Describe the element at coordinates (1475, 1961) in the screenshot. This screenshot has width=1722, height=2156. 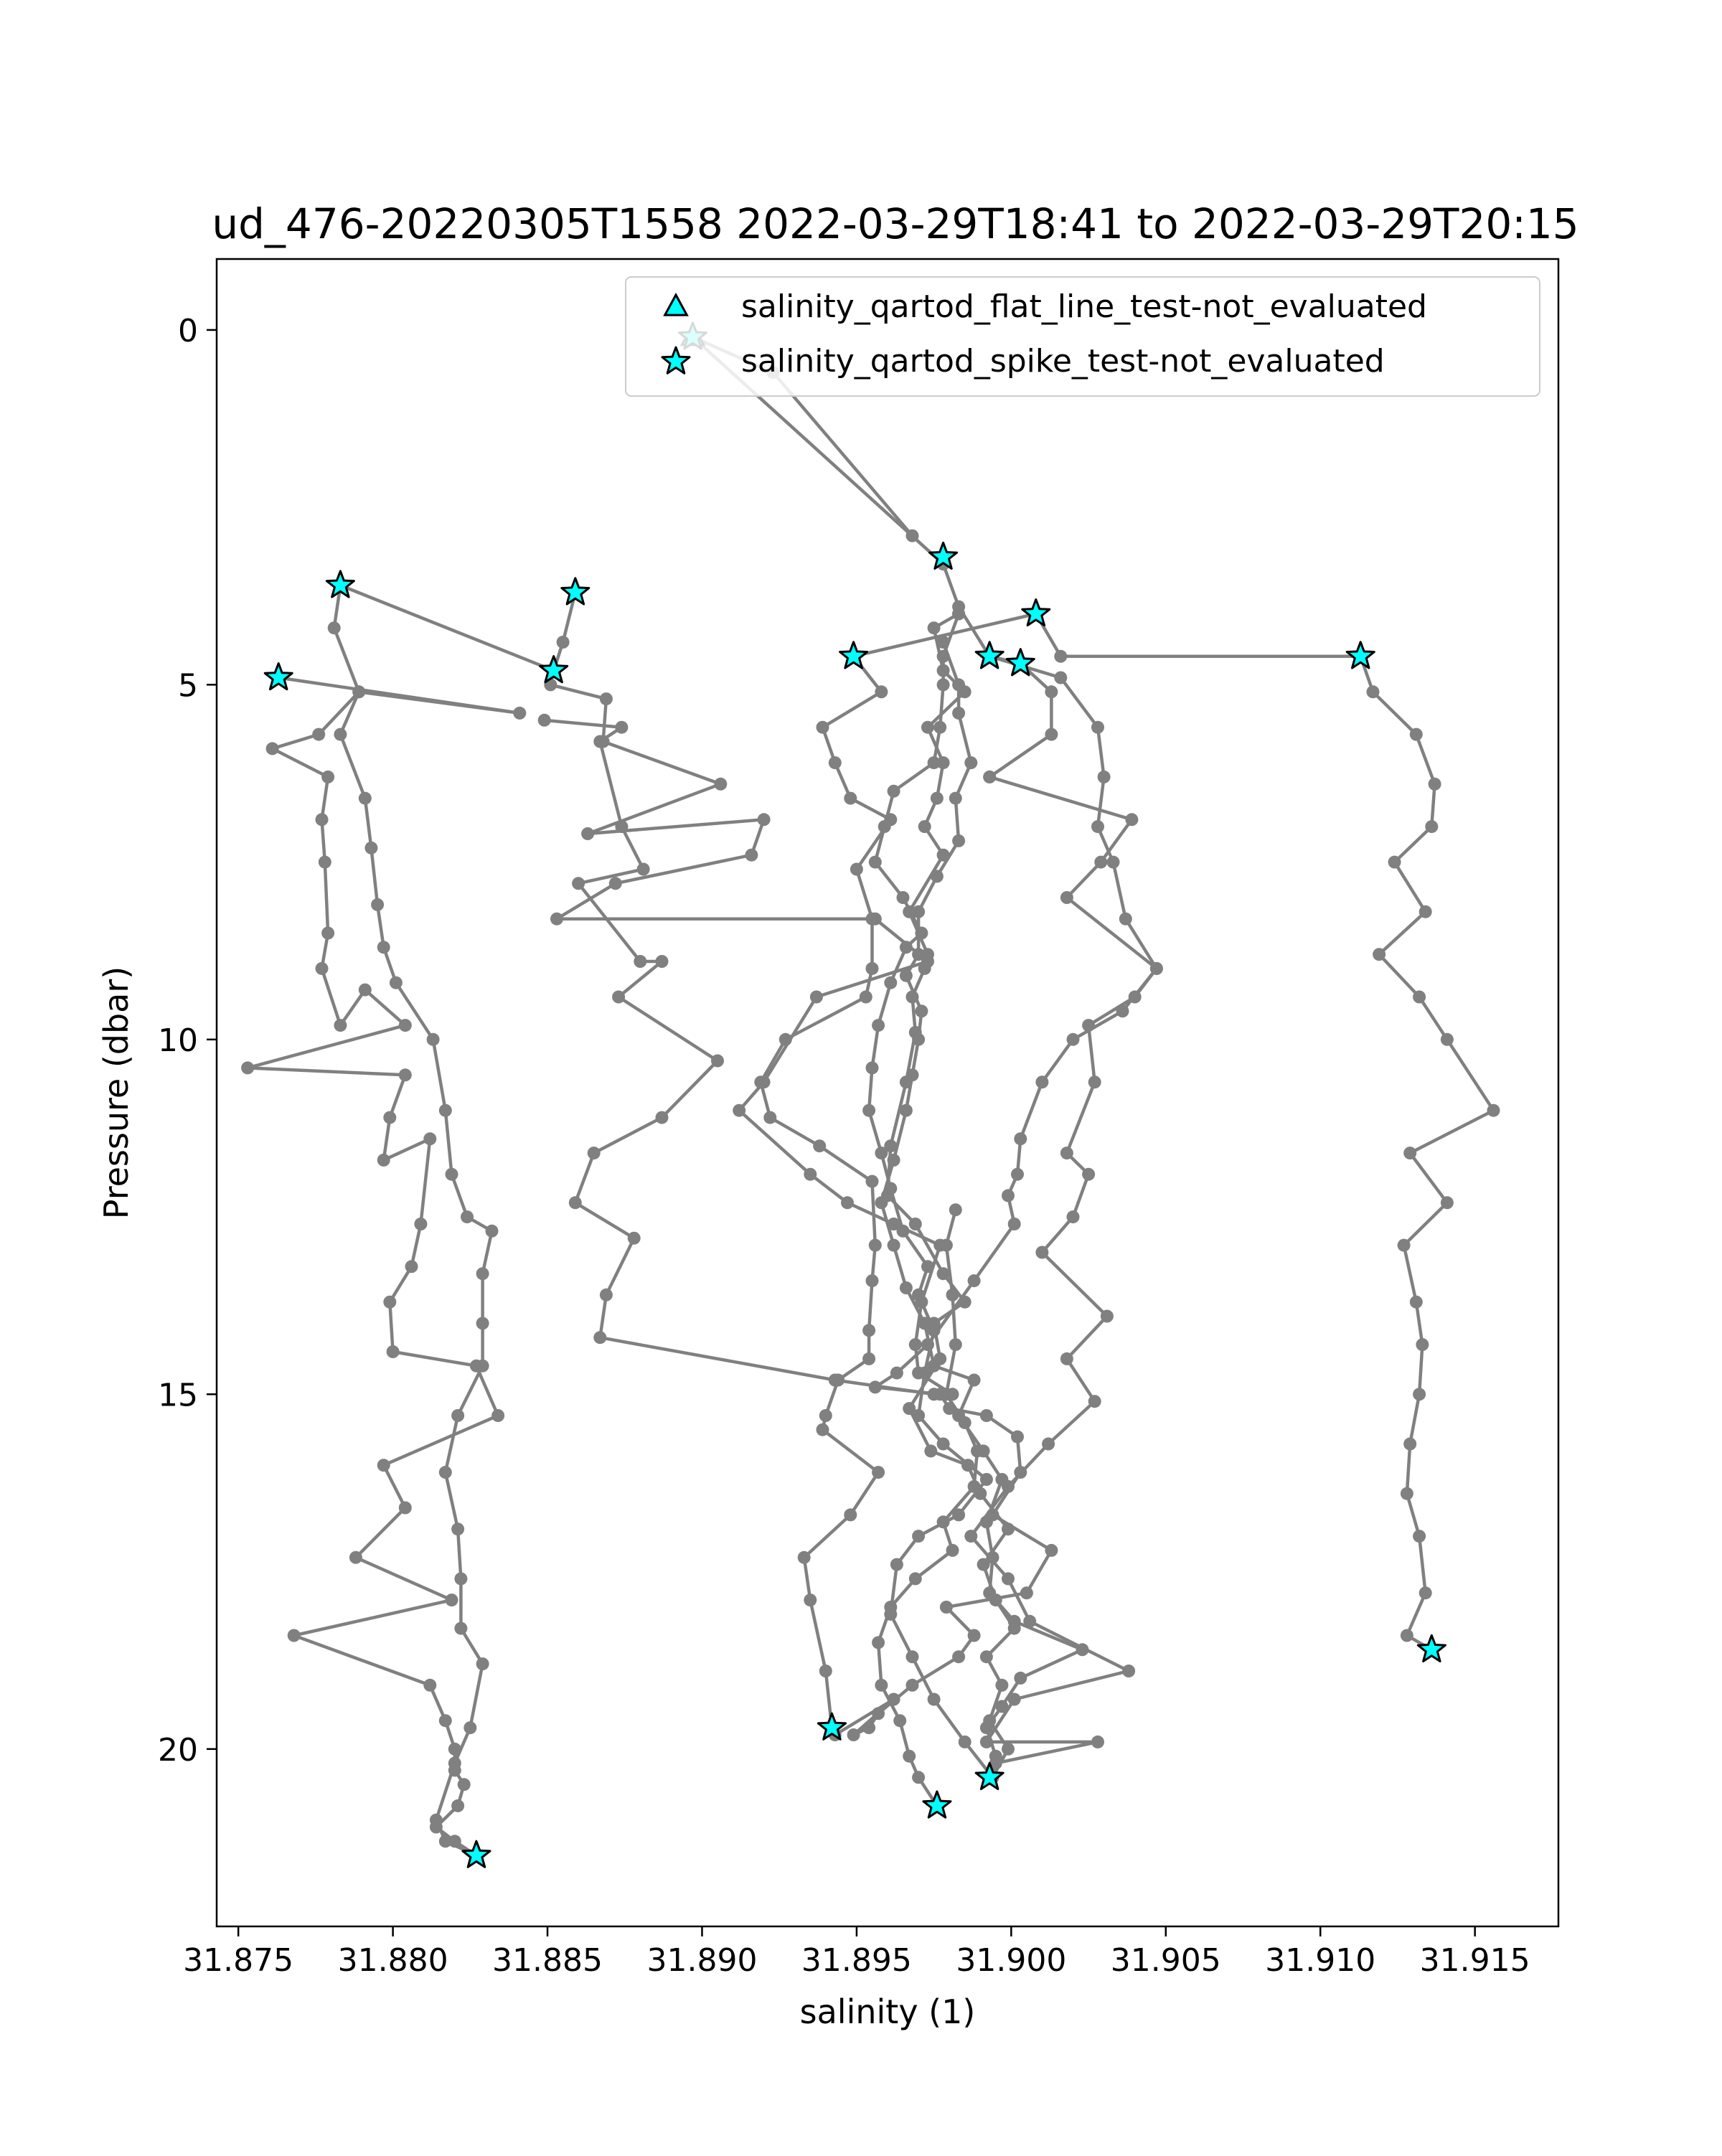
I see `x-tick-label: 31.915` at that location.